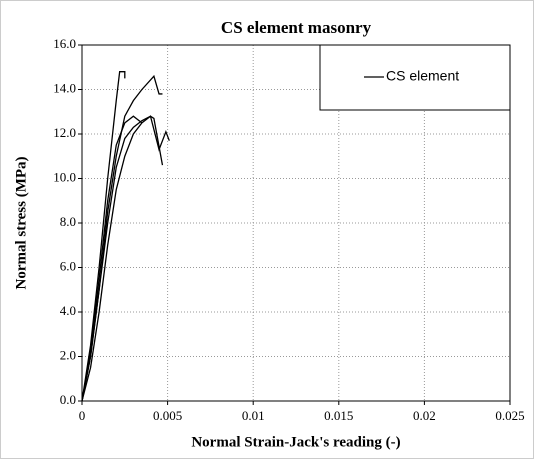 This screenshot has height=459, width=534. I want to click on legend-label: CS element, so click(422, 76).